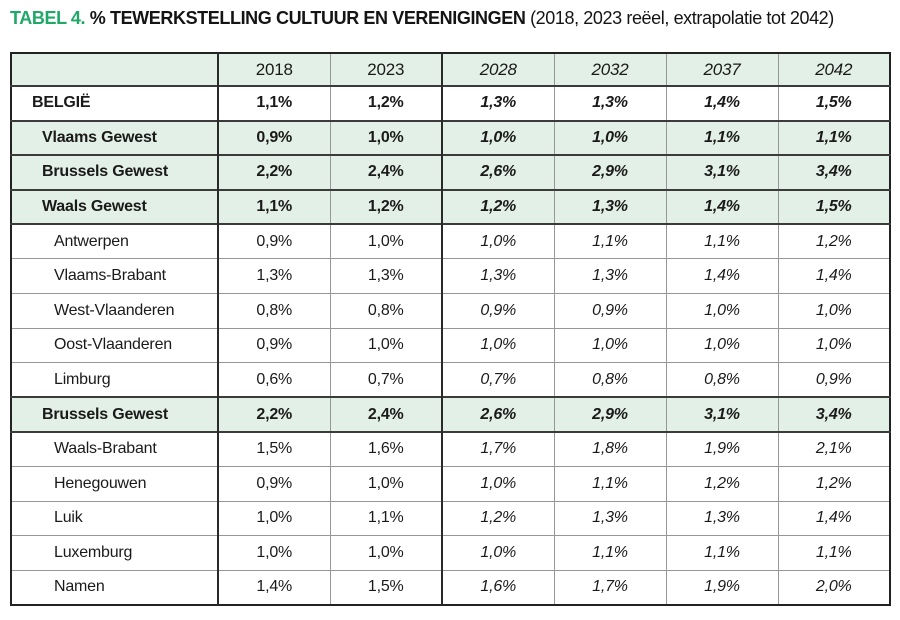  What do you see at coordinates (609, 587) in the screenshot?
I see `cell-value: 1,7%` at bounding box center [609, 587].